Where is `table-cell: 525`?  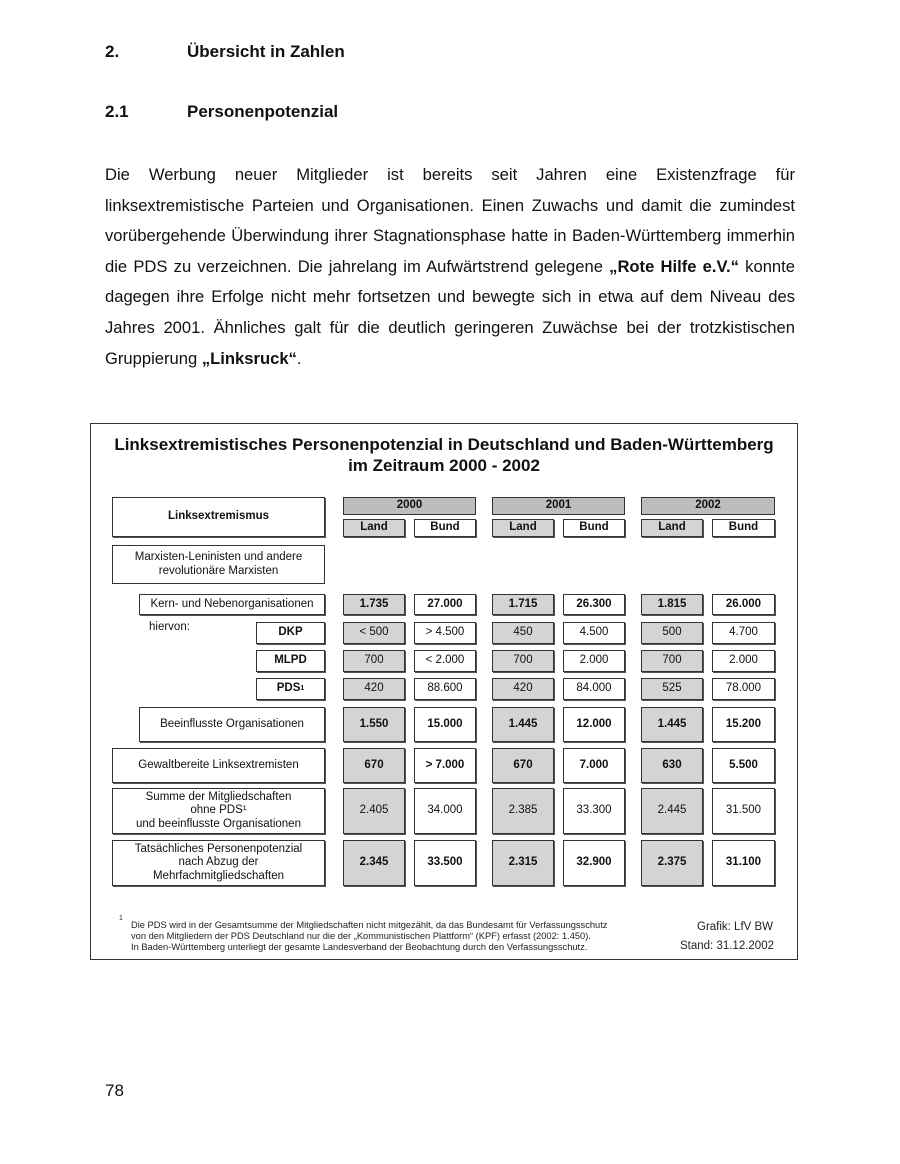 table-cell: 525 is located at coordinates (672, 689).